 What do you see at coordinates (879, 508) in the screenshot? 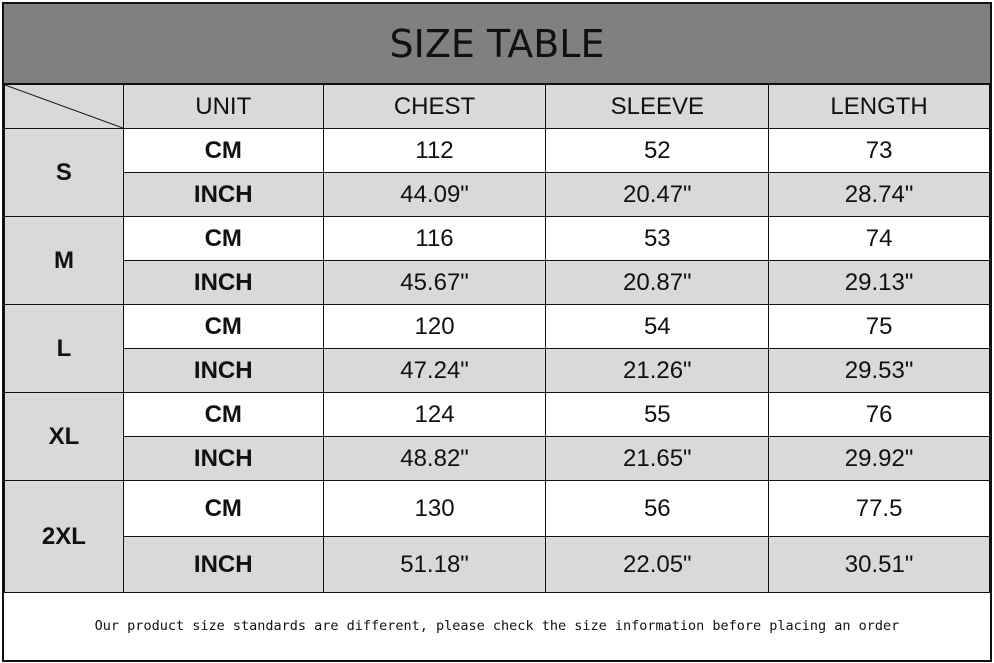
I see `length-cell: 77.5` at bounding box center [879, 508].